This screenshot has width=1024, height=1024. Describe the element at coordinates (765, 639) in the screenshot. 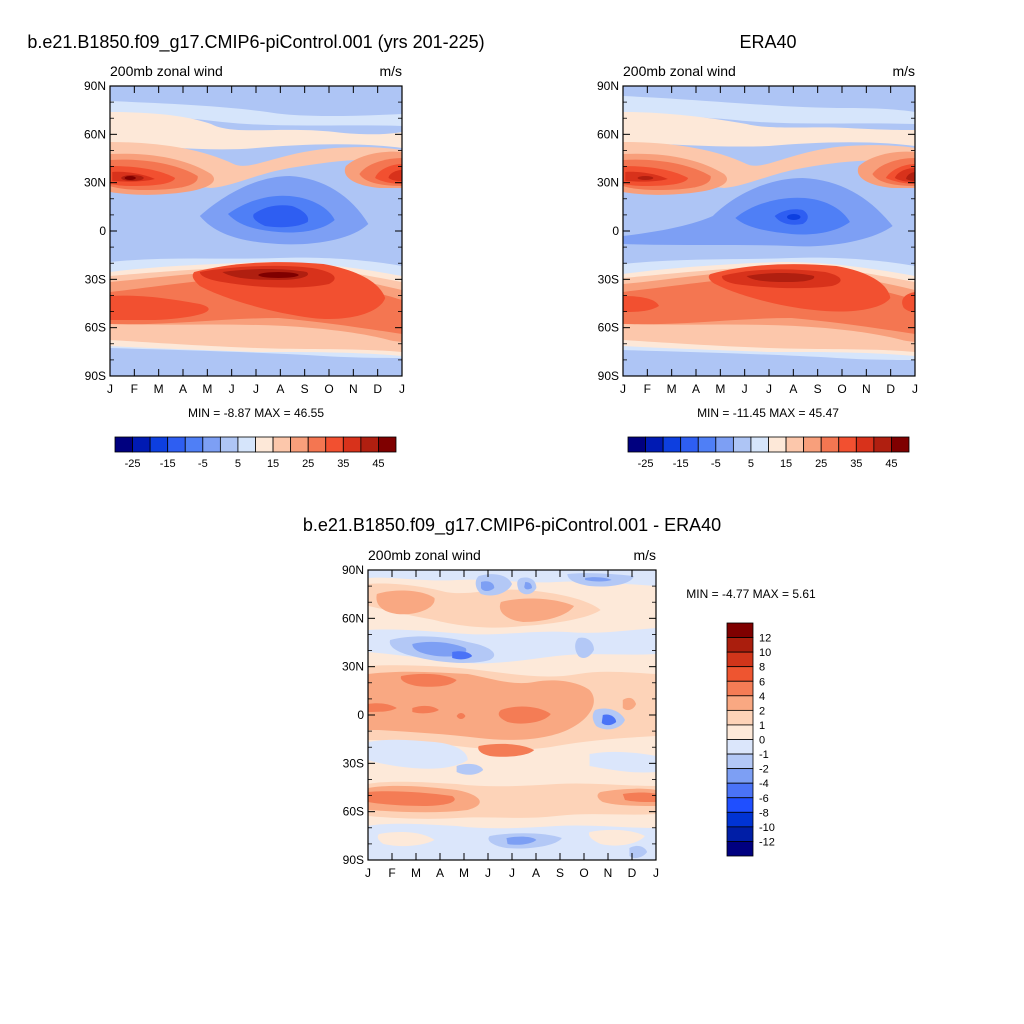

I see `colorbar-label: 12` at that location.